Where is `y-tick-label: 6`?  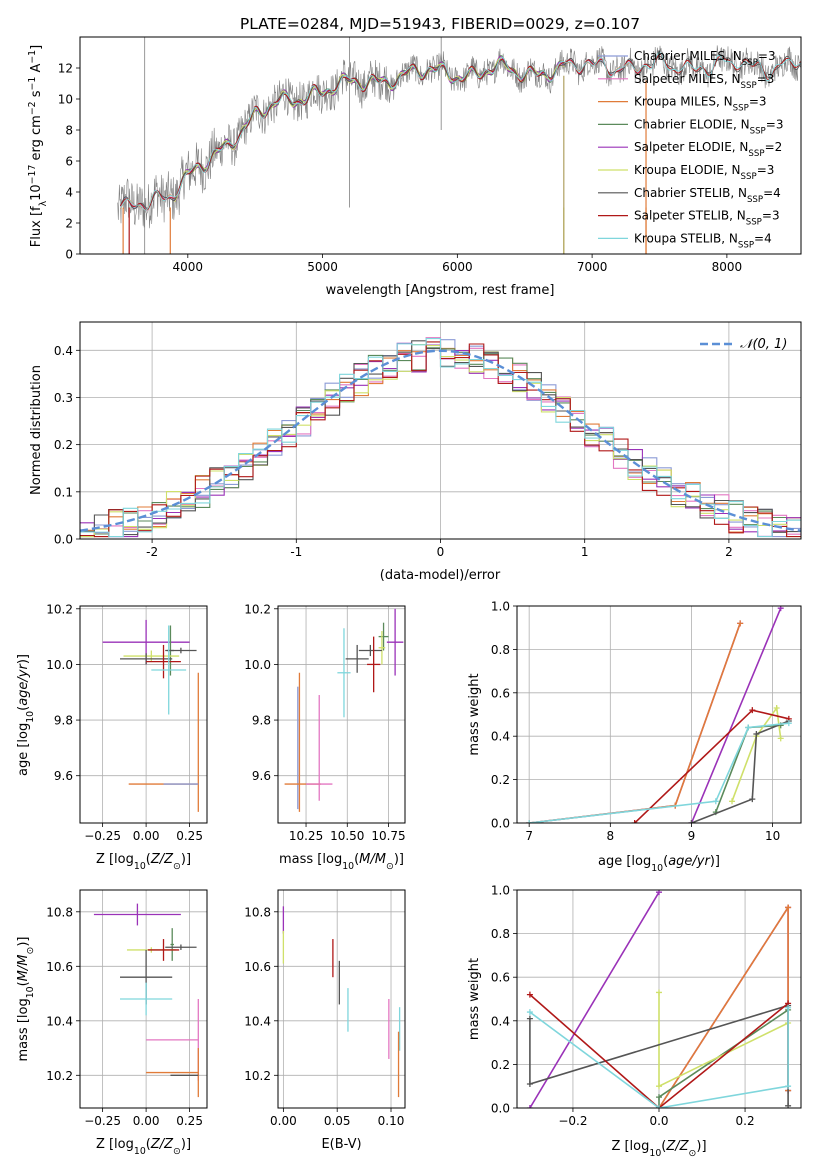
y-tick-label: 6 is located at coordinates (69, 162).